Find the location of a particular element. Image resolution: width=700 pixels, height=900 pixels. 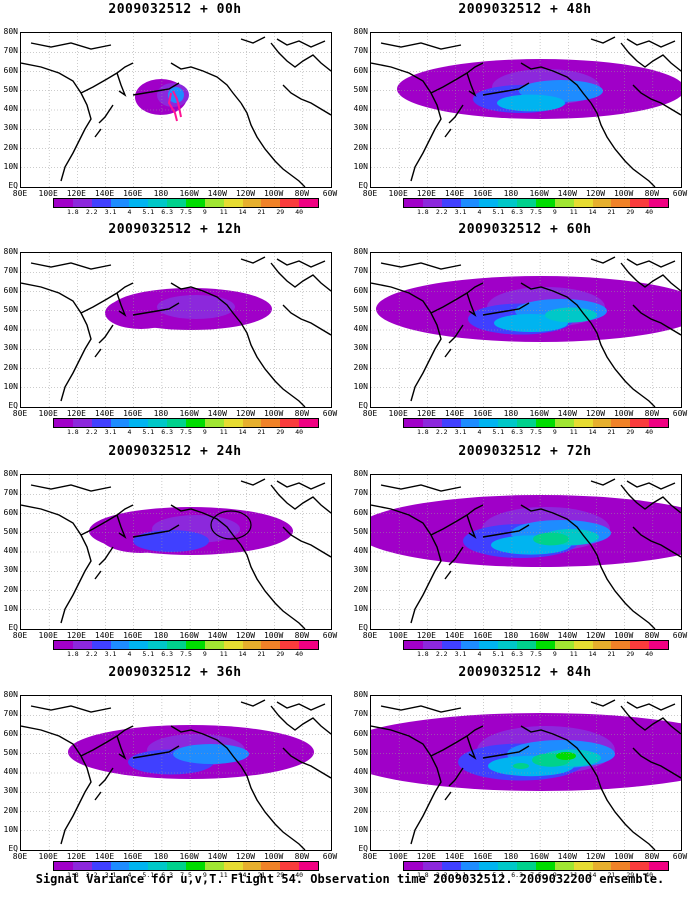

colorbar-label: 4 is located at coordinates (129, 875).